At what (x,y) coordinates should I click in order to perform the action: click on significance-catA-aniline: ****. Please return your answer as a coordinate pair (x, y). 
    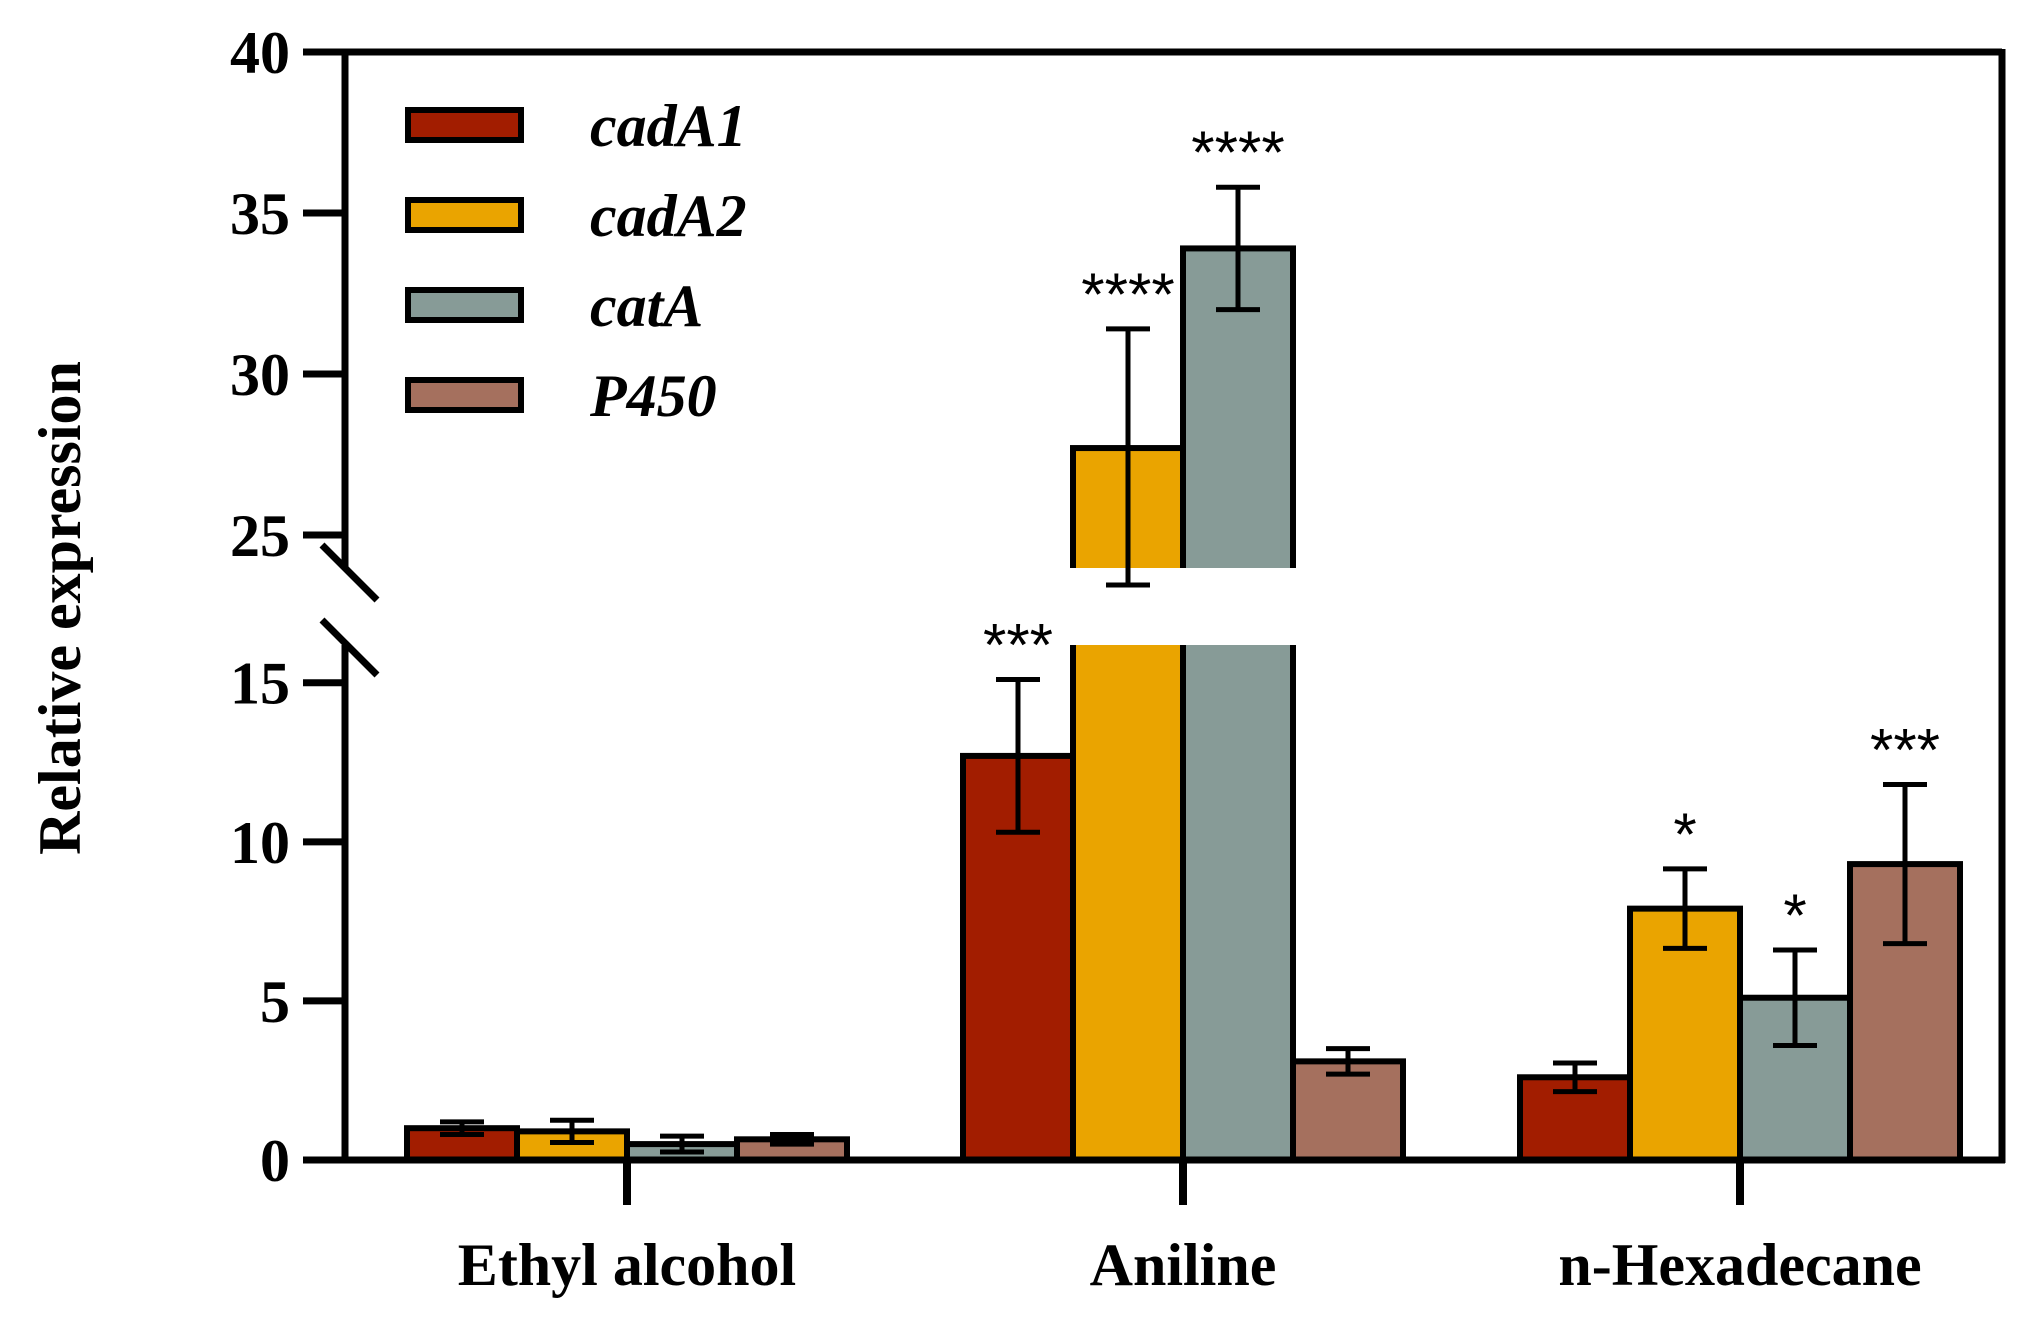
    Looking at the image, I should click on (1237, 152).